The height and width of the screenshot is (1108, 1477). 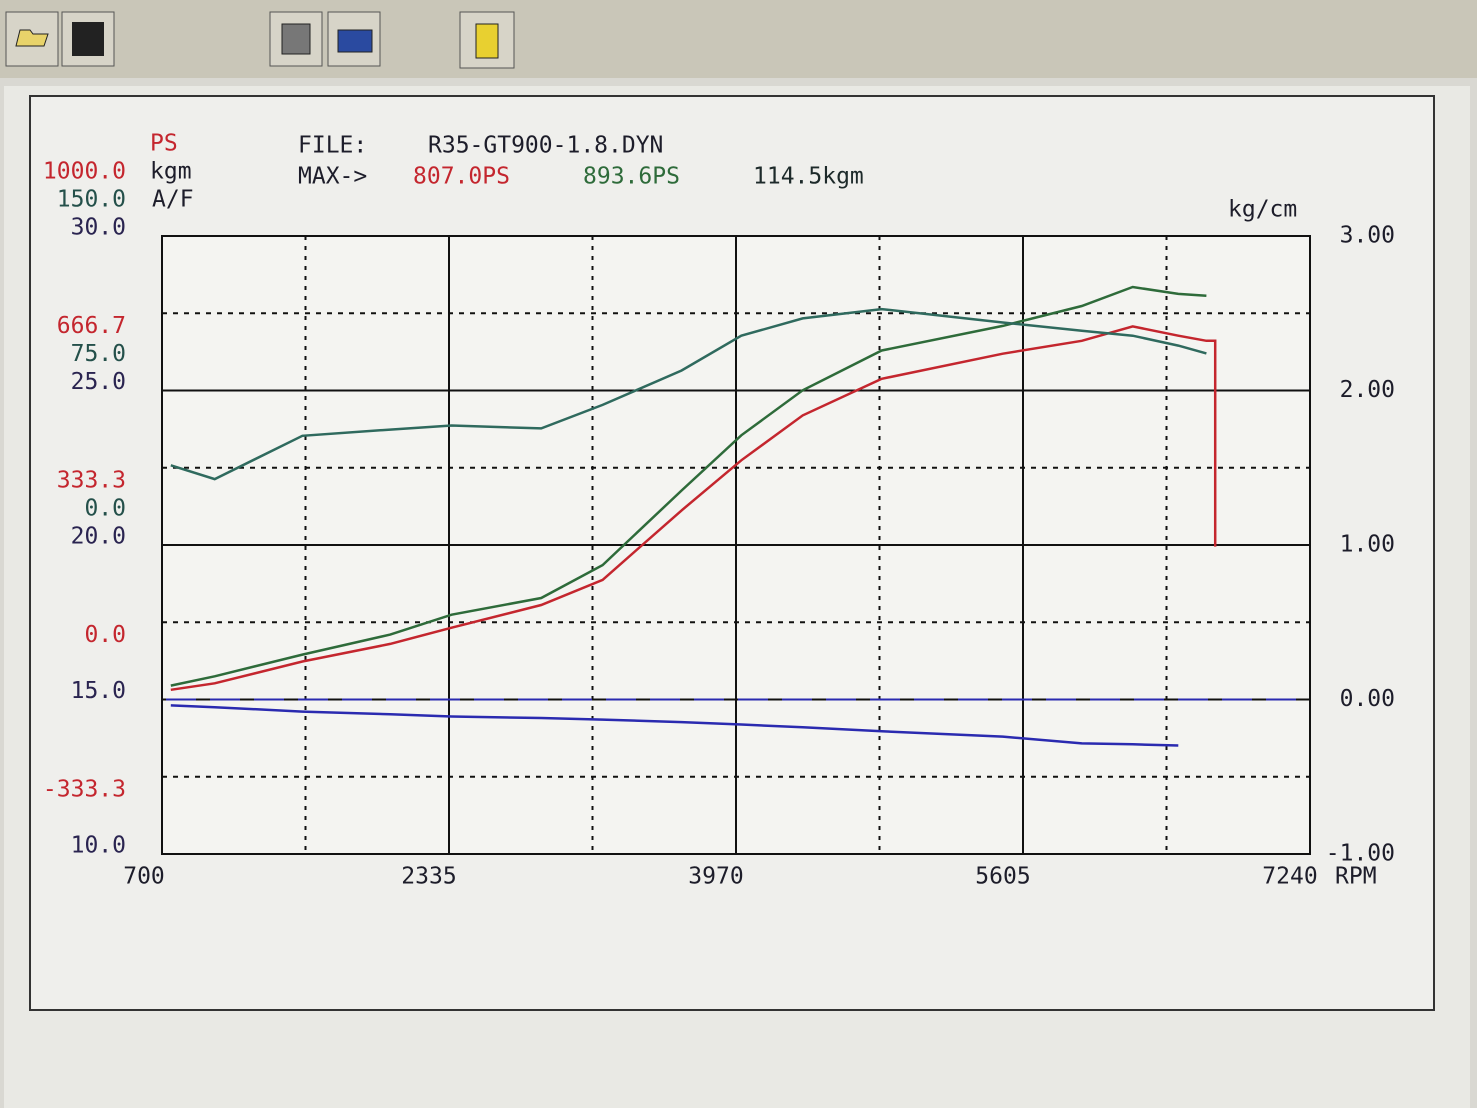 What do you see at coordinates (98, 537) in the screenshot?
I see `y-tick-label: 20.0` at bounding box center [98, 537].